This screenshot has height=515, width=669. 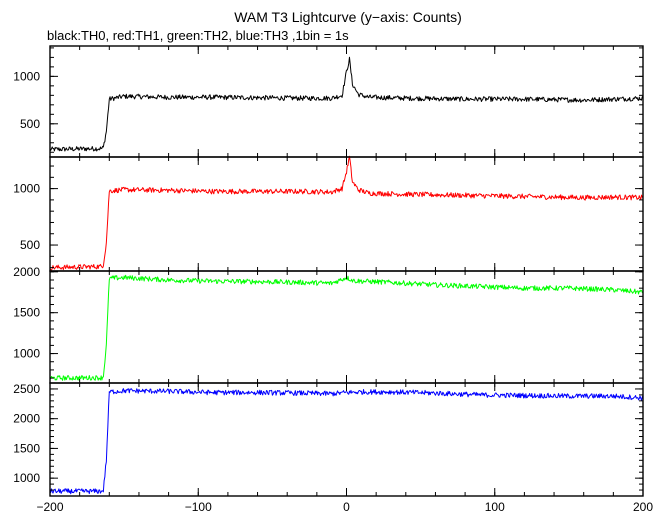 I want to click on y-tick-label: 2500, so click(x=26, y=389).